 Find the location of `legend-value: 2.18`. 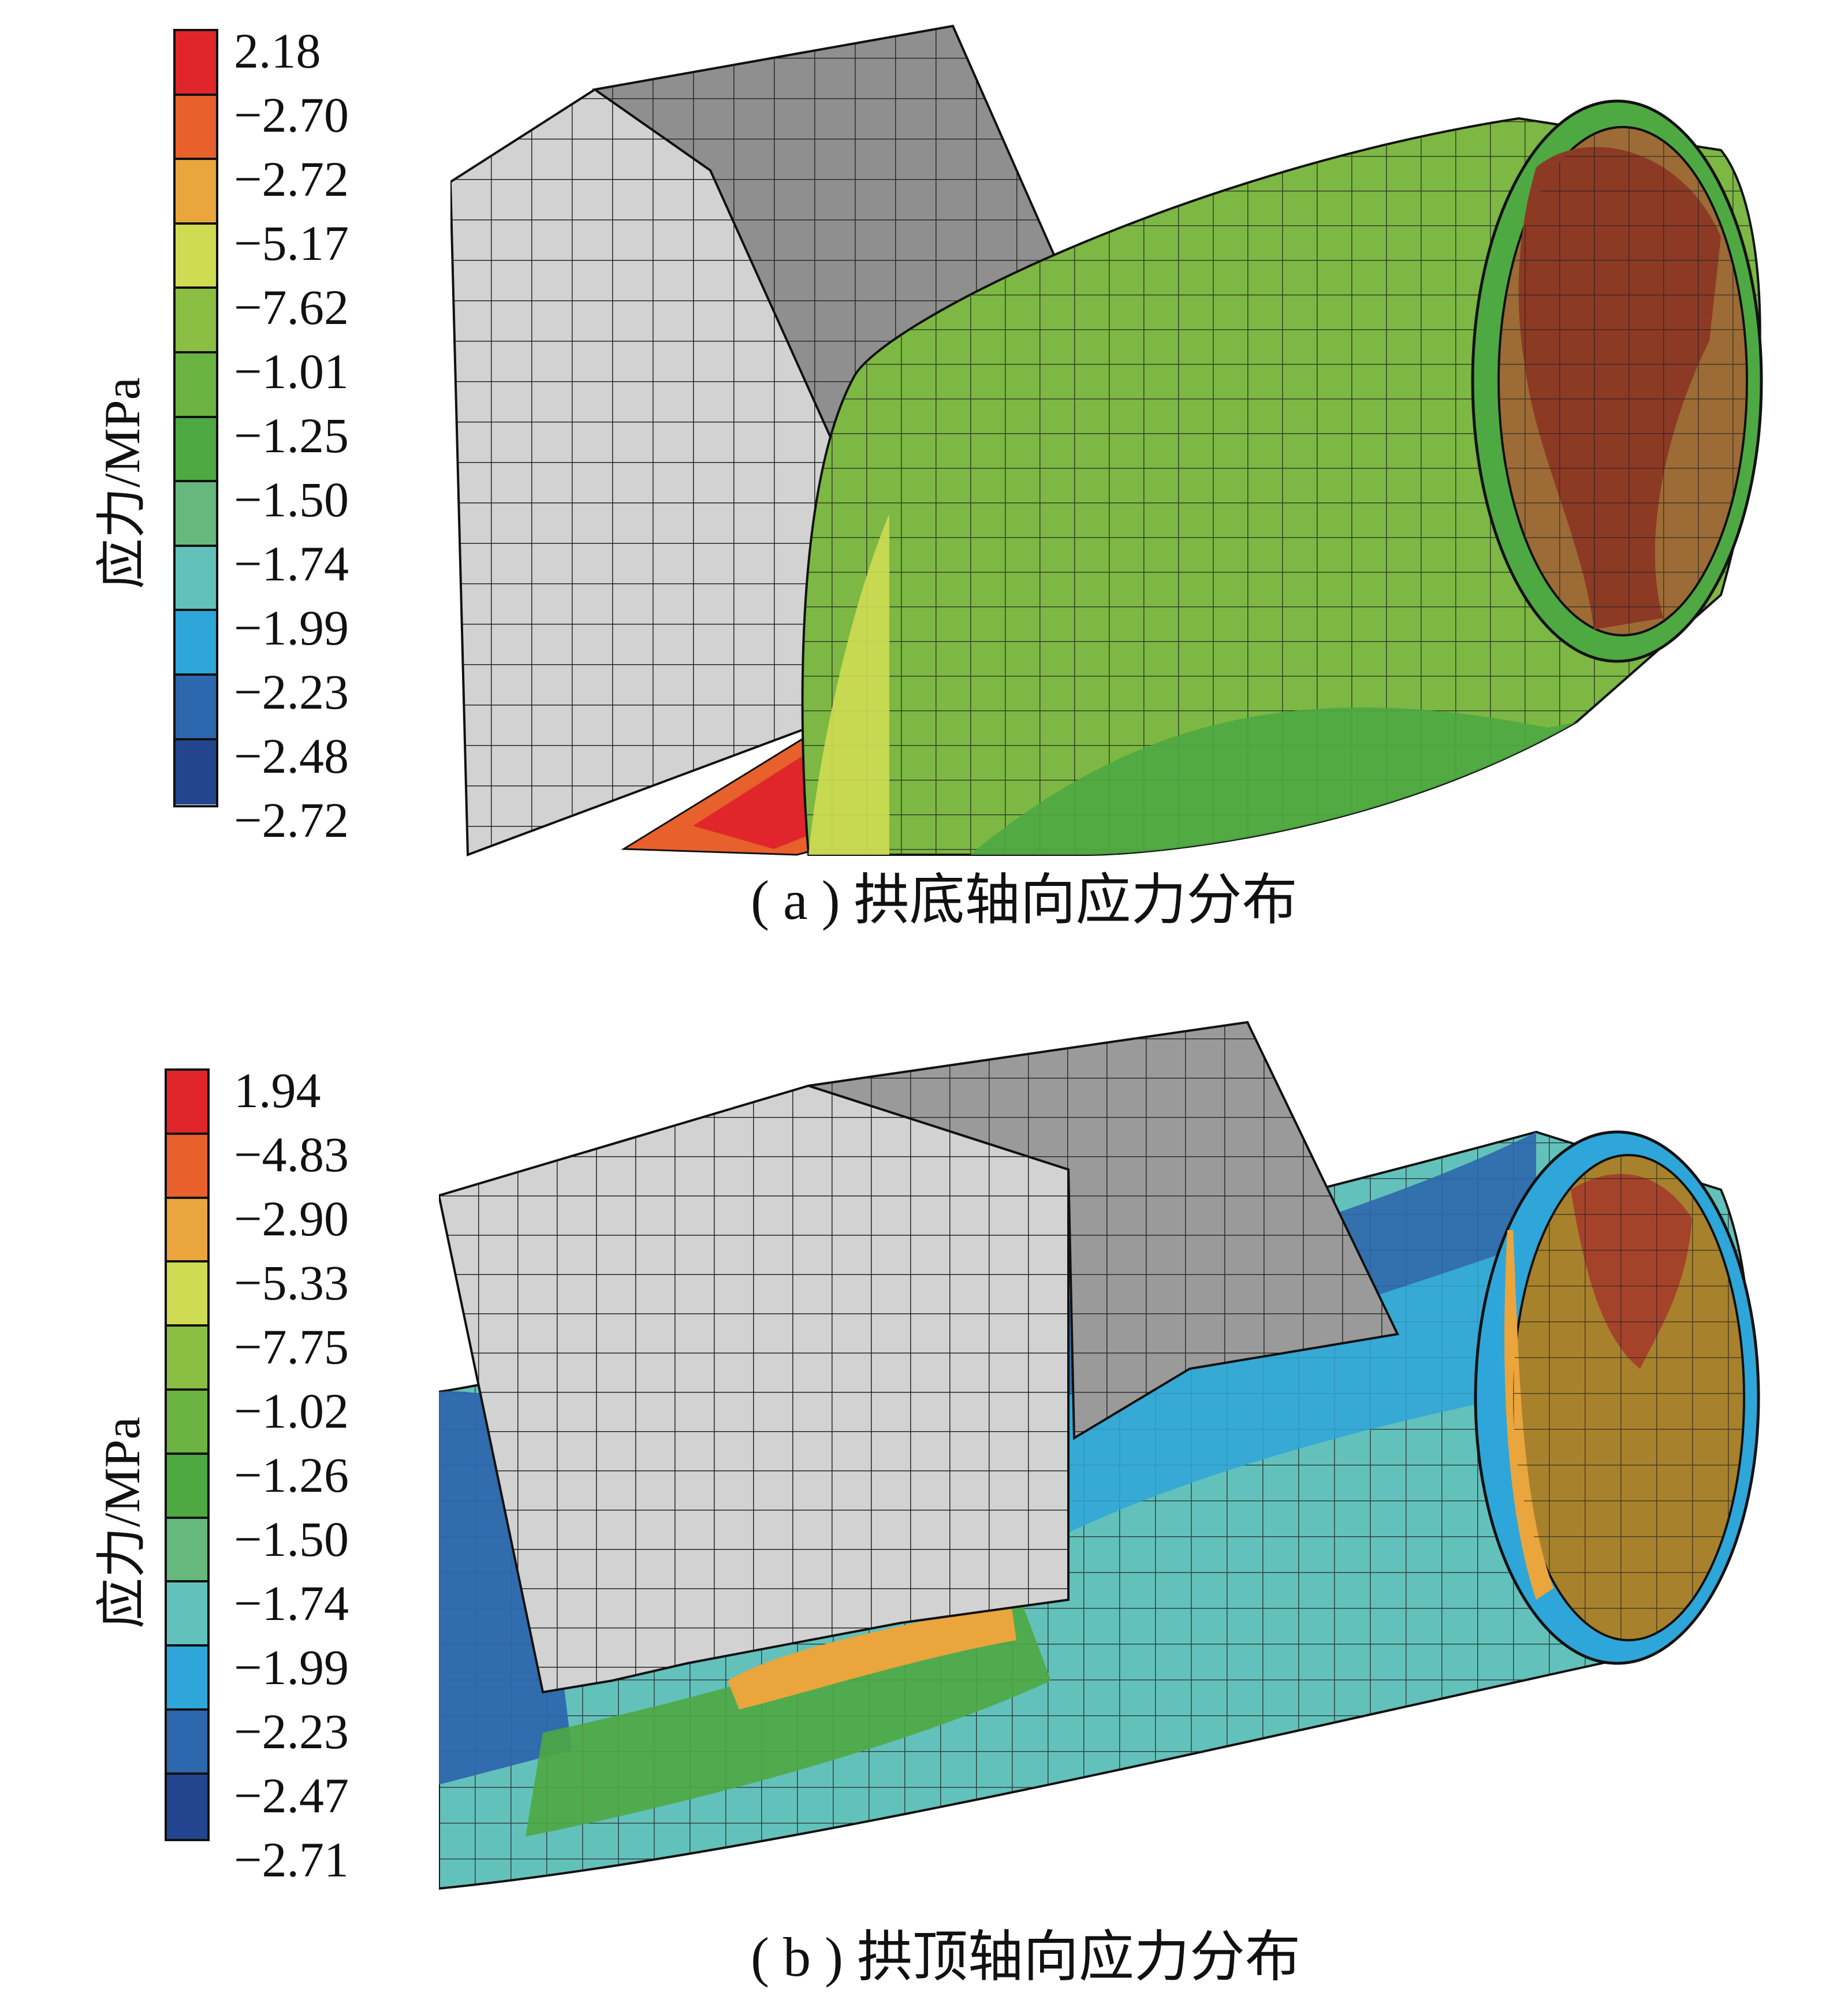

legend-value: 2.18 is located at coordinates (277, 51).